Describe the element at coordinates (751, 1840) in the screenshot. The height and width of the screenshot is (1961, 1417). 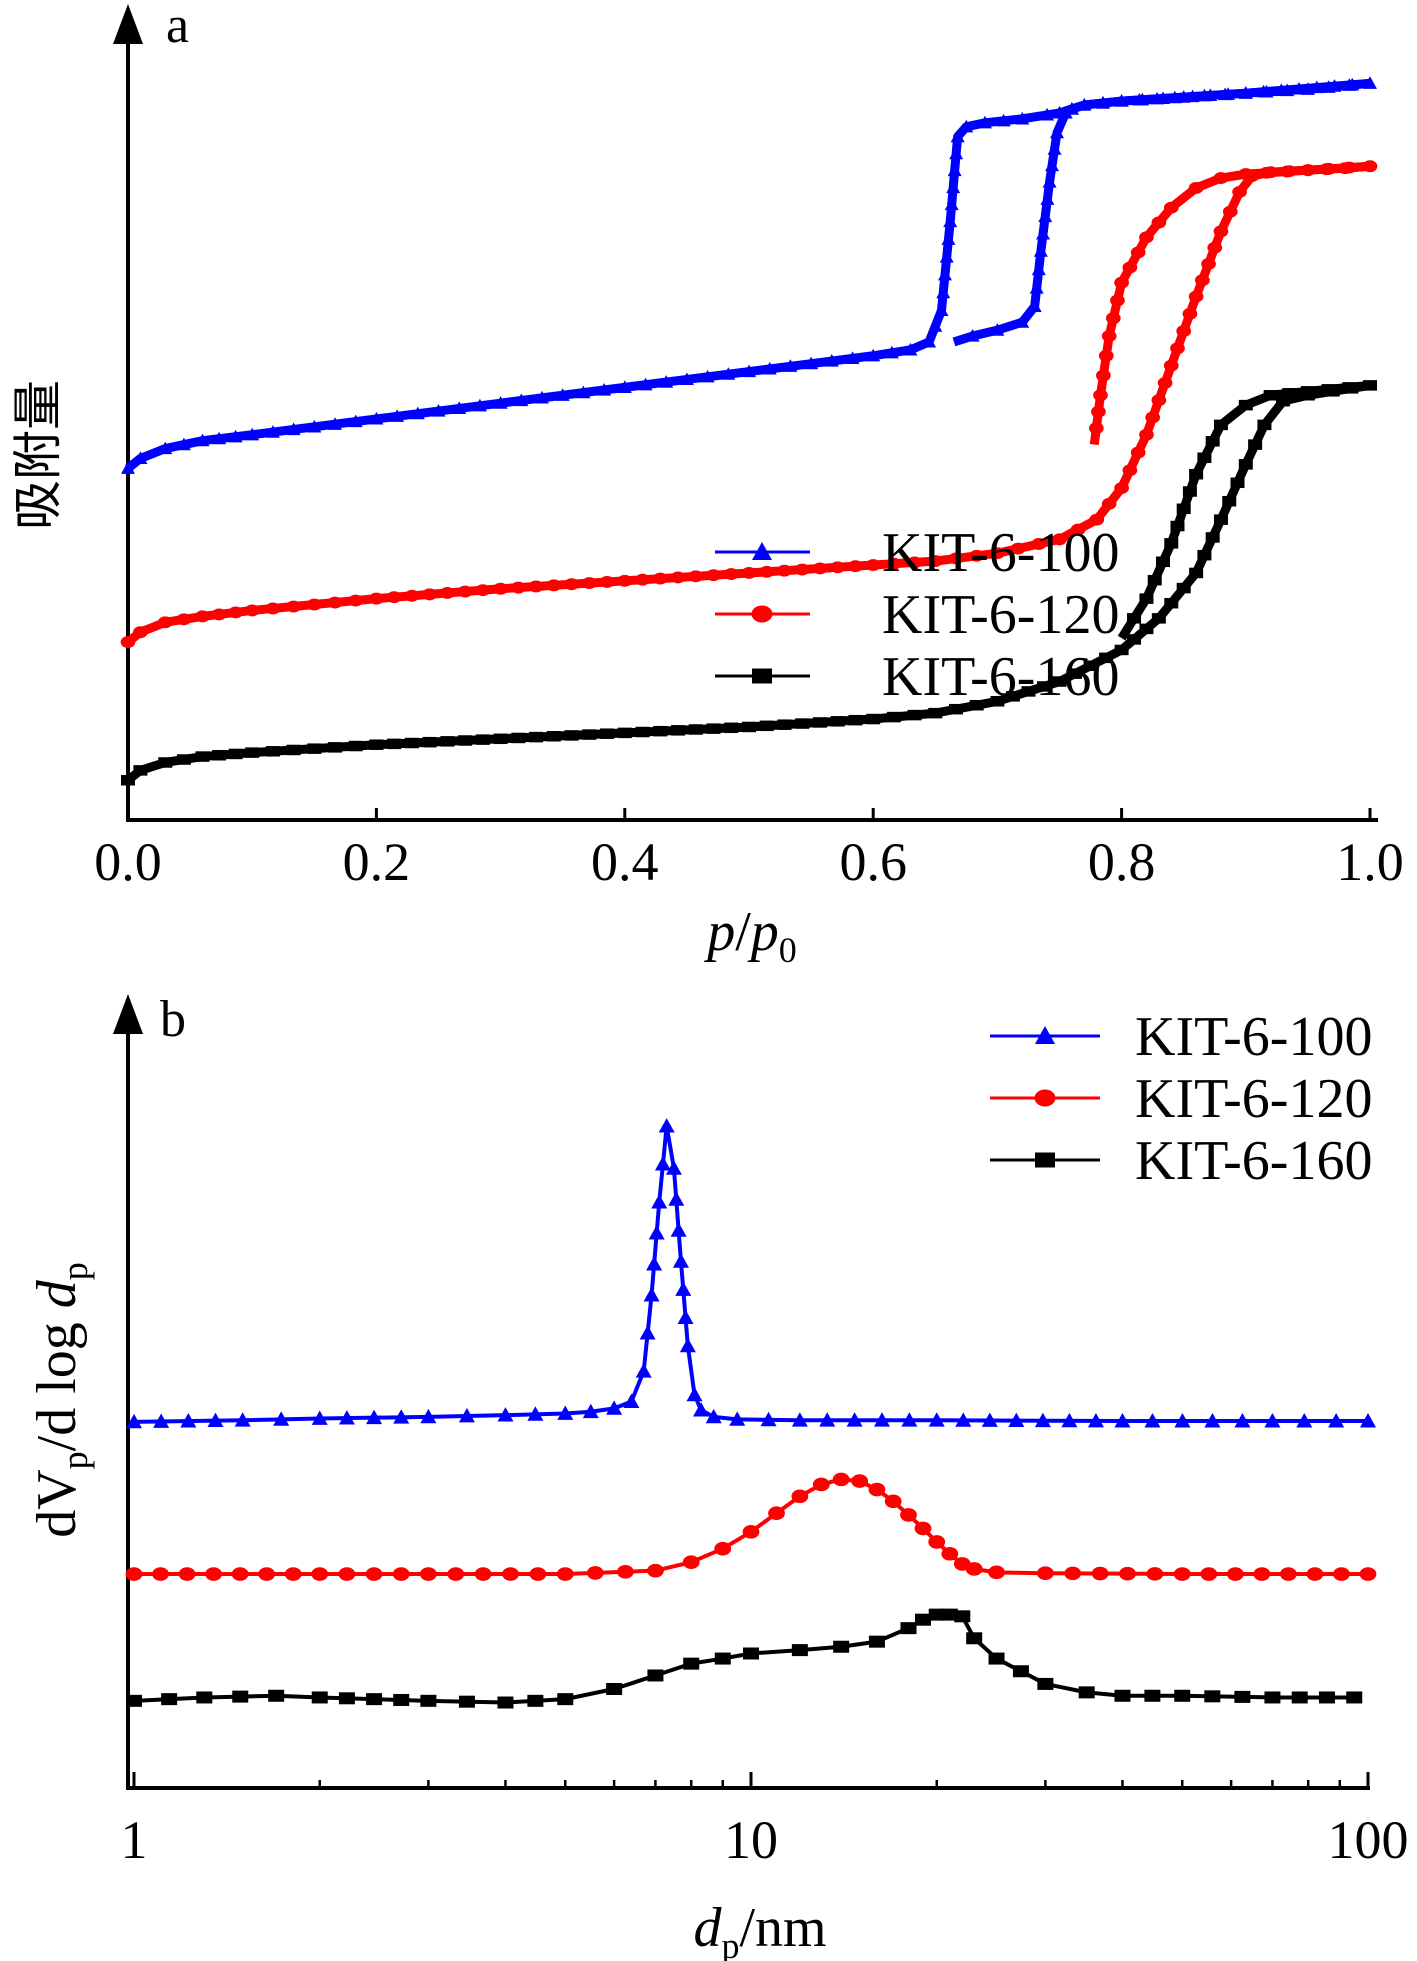
I see `x-tick-label-b-1: 10` at that location.